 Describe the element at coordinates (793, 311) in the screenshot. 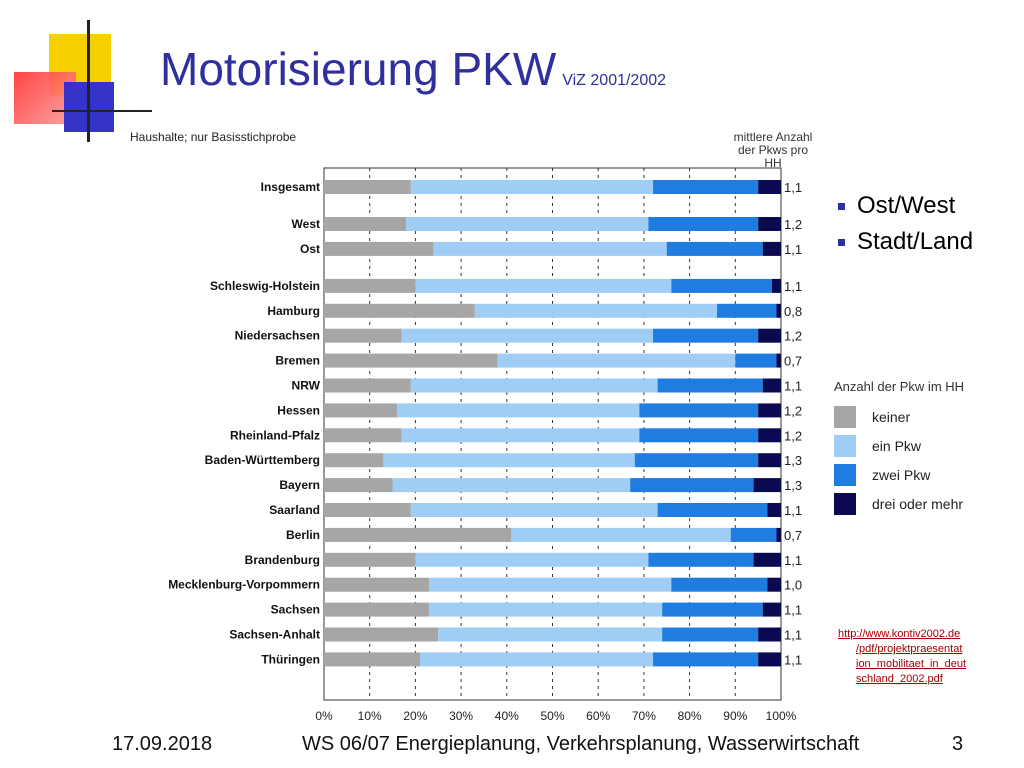

I see `average-value: 0,8` at that location.